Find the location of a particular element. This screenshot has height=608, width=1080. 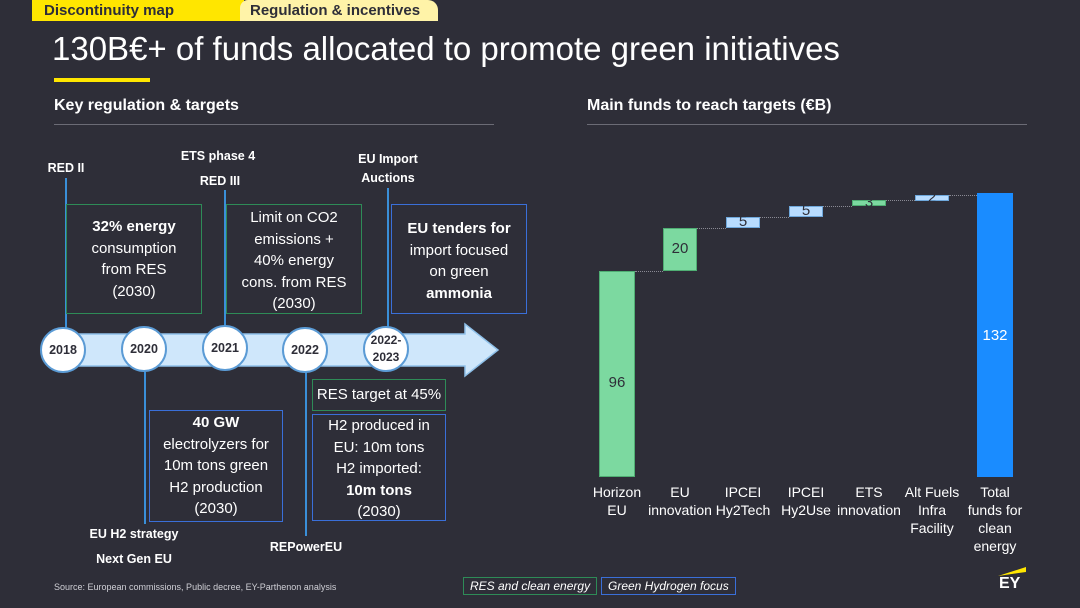

value-label-2: 5 is located at coordinates (743, 222).